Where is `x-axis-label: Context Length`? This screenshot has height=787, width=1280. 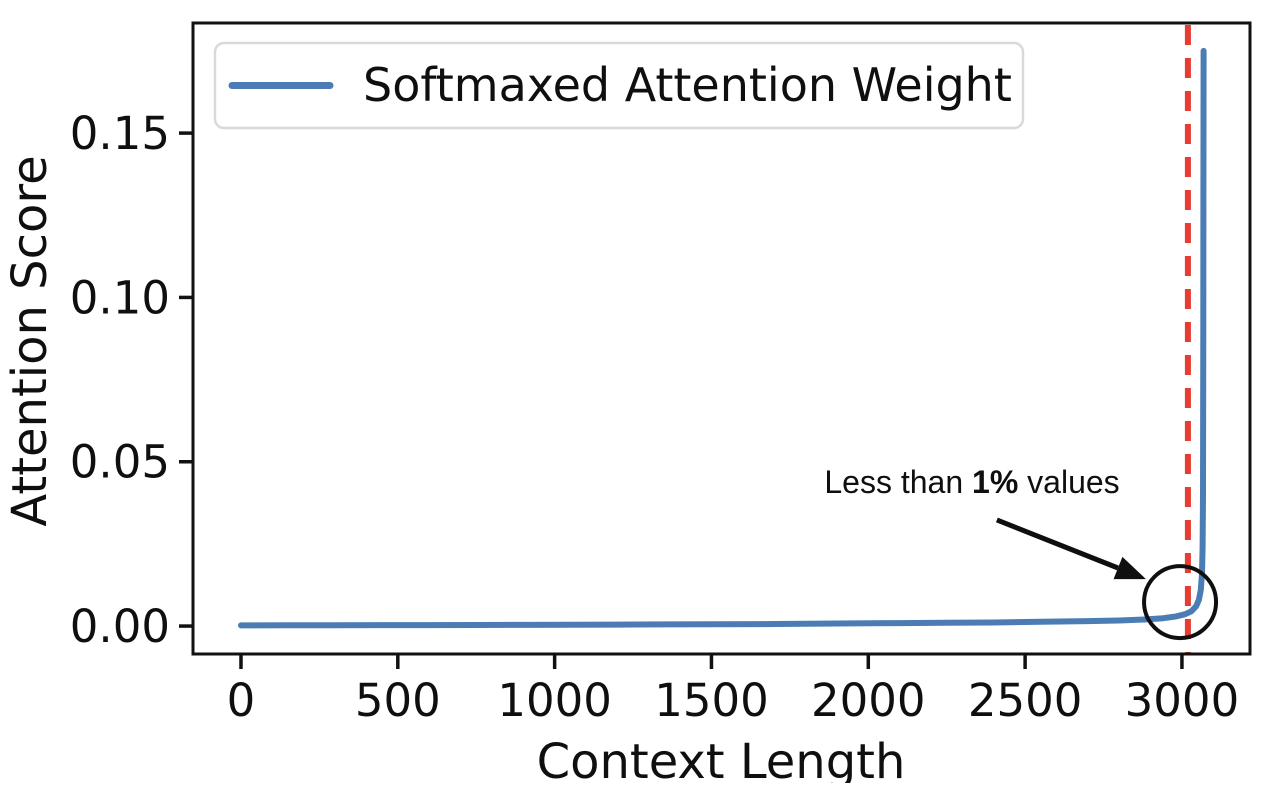
x-axis-label: Context Length is located at coordinates (721, 758).